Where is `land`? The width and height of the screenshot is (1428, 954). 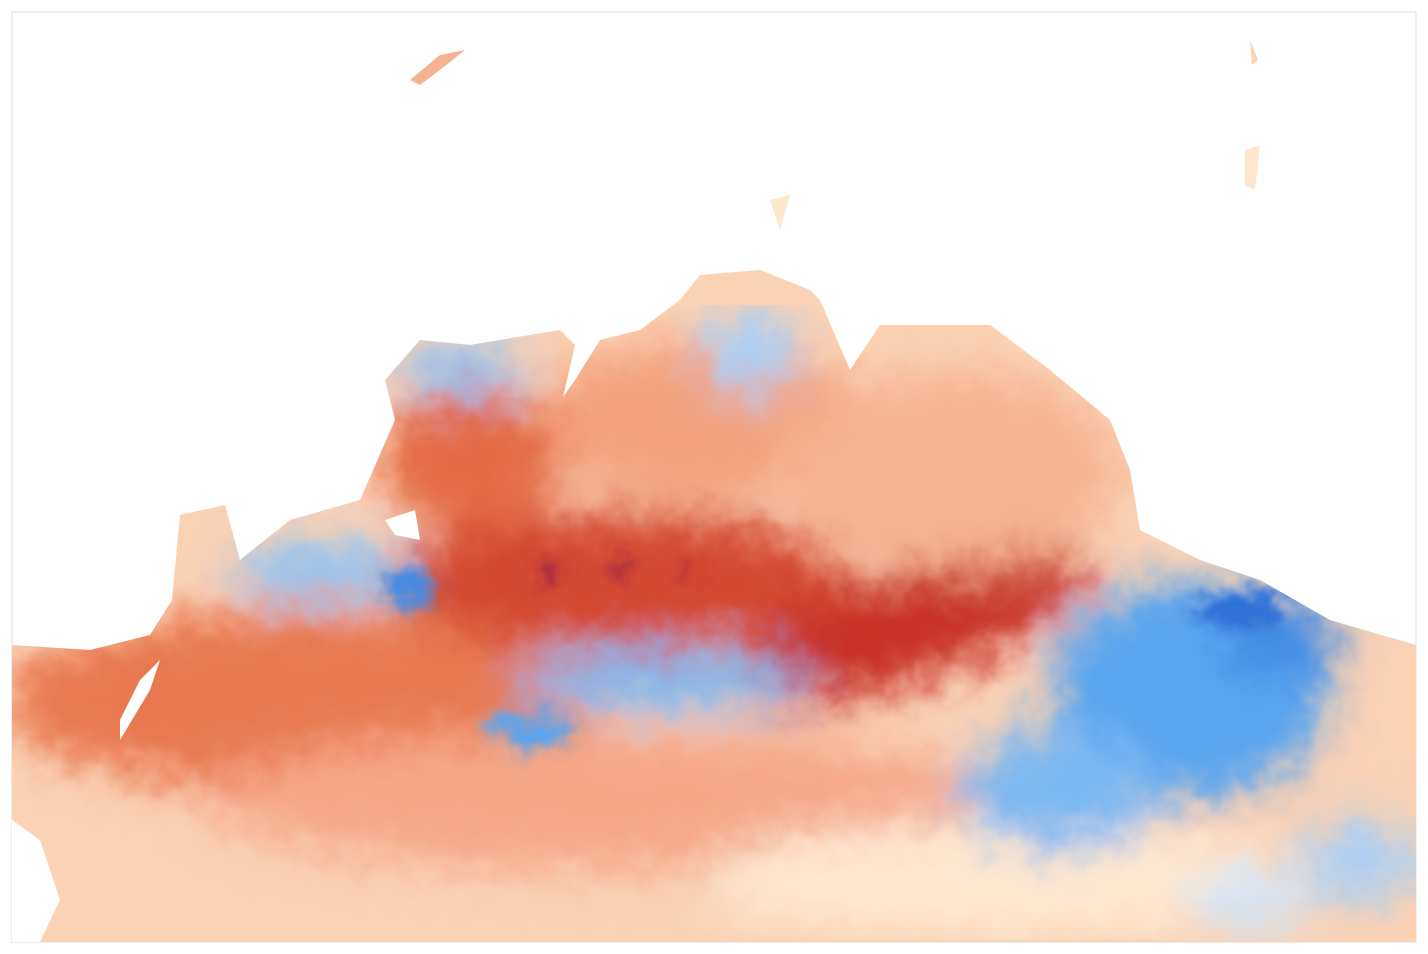 land is located at coordinates (216, 726).